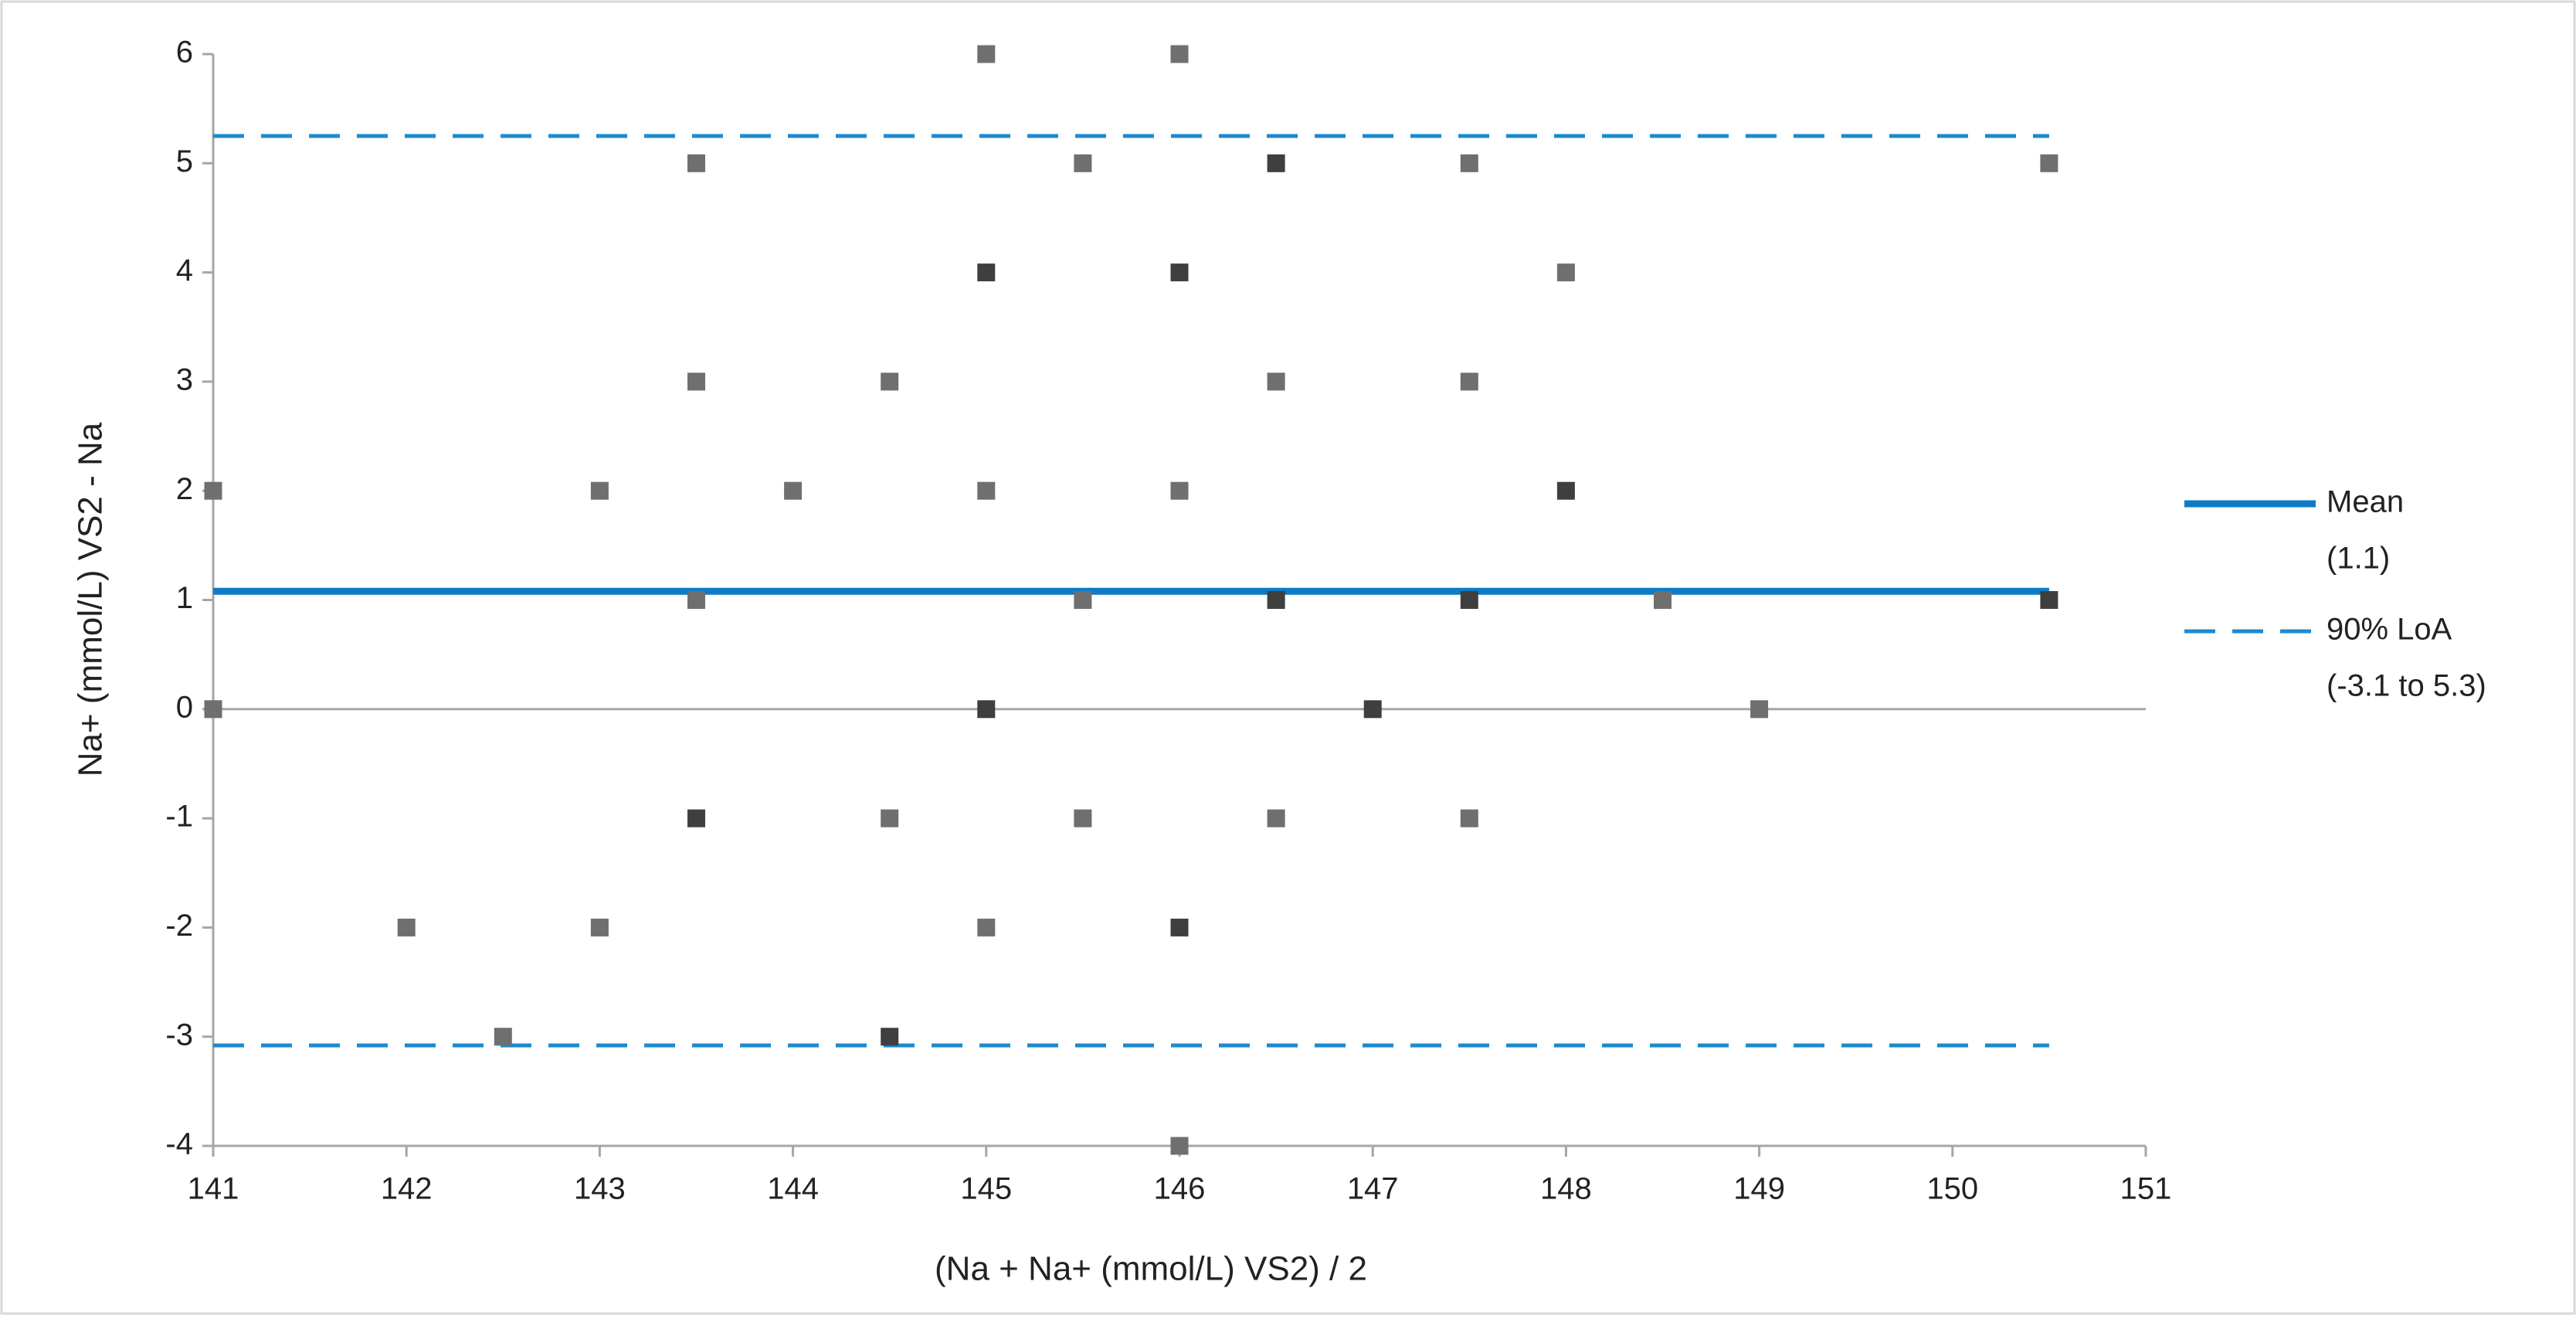 Image resolution: width=2576 pixels, height=1329 pixels. Describe the element at coordinates (185, 489) in the screenshot. I see `y-tick-label: 2` at that location.